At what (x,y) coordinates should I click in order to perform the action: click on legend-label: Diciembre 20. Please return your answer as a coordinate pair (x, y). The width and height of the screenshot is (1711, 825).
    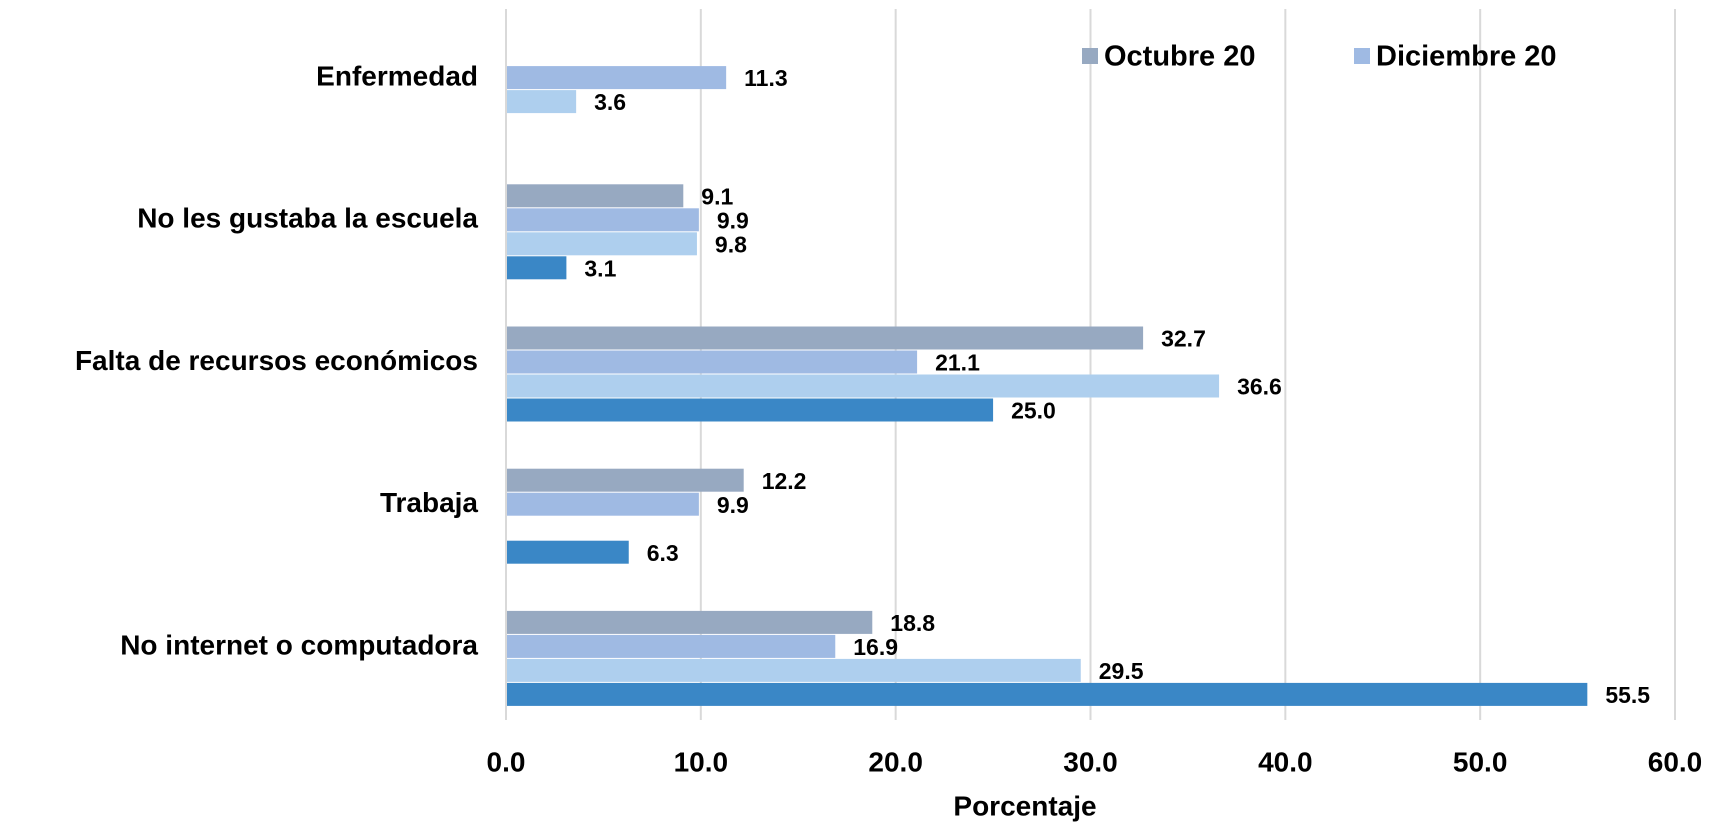
    Looking at the image, I should click on (1466, 57).